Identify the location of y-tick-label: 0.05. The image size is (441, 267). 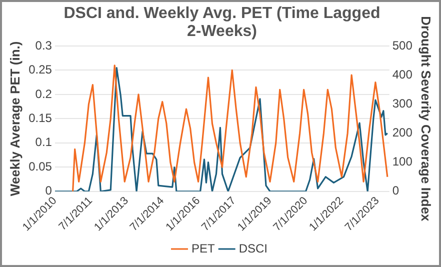
(40, 166).